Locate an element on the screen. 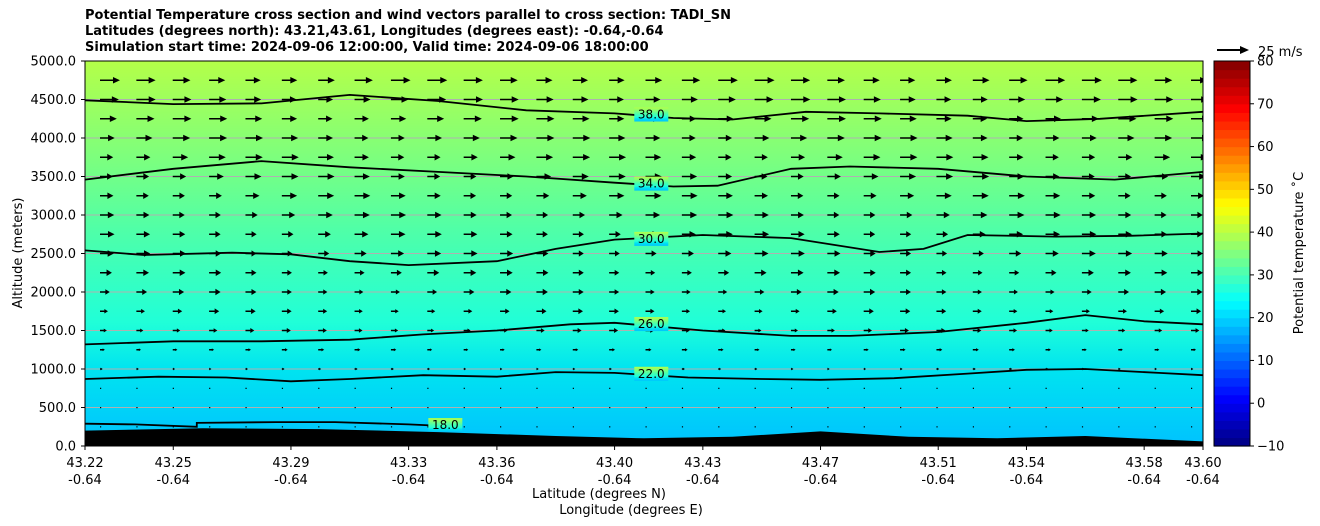 This screenshot has width=1320, height=526. quiver-key-label: 25 m/s is located at coordinates (1280, 52).